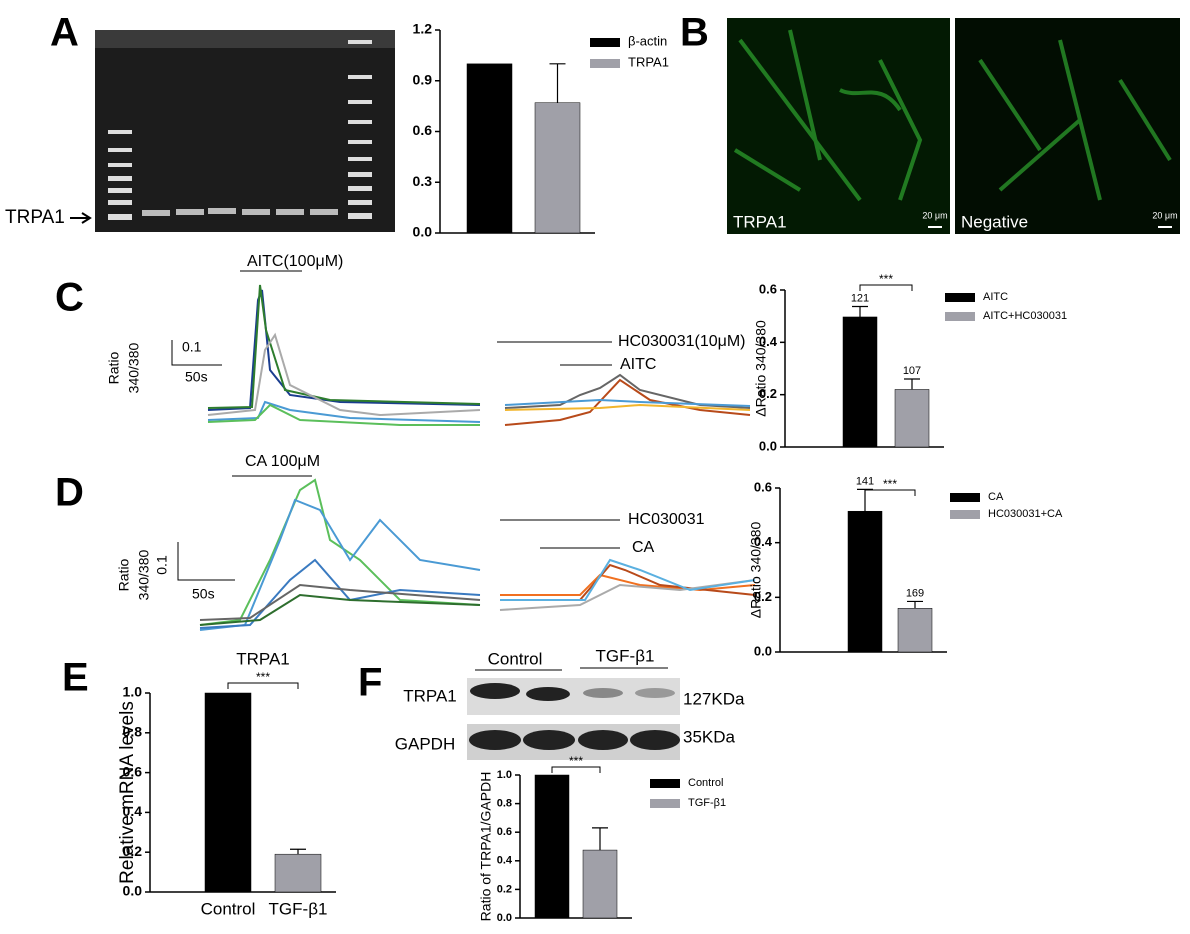 Image resolution: width=1190 pixels, height=934 pixels. Describe the element at coordinates (666, 519) in the screenshot. I see `stimulus-label: HC030031` at that location.